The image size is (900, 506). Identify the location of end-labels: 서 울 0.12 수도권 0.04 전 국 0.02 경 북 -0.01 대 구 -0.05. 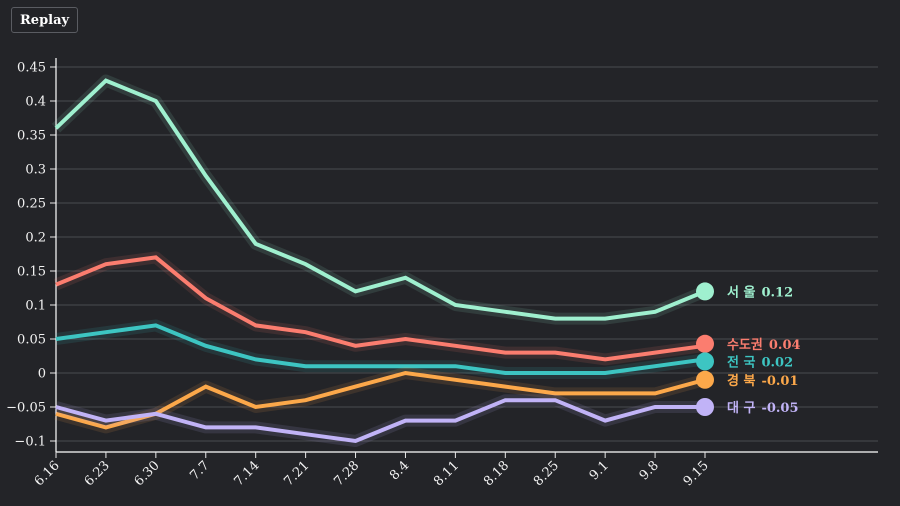
(748, 349).